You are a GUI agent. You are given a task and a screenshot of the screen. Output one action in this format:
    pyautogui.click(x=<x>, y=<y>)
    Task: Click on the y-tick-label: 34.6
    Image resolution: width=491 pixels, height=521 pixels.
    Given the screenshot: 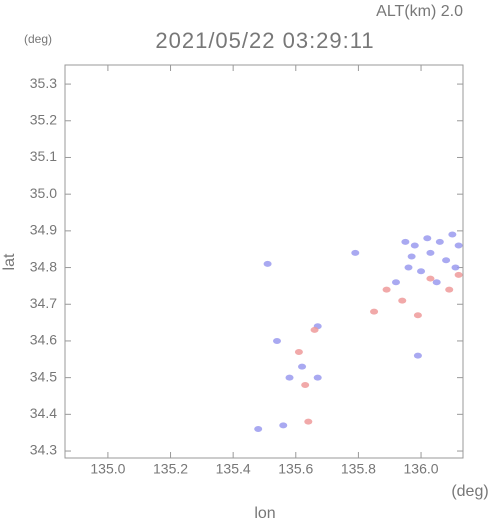 What is the action you would take?
    pyautogui.click(x=43, y=340)
    